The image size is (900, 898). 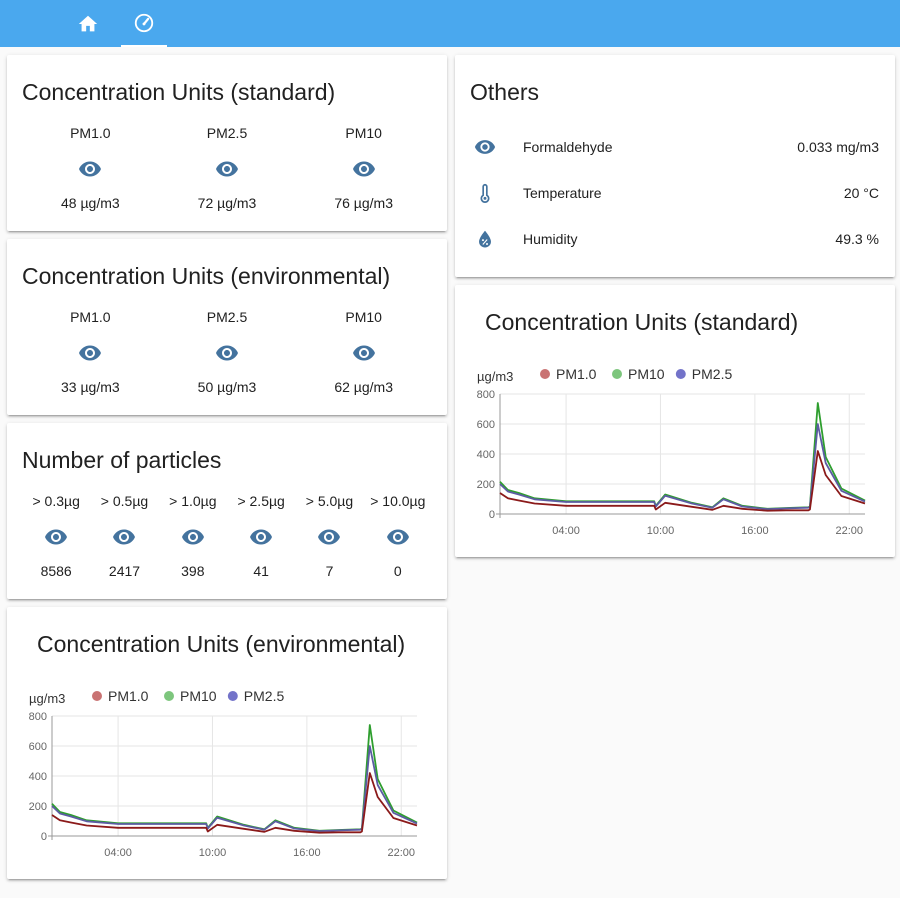 I want to click on top-app-bar, so click(x=450, y=23).